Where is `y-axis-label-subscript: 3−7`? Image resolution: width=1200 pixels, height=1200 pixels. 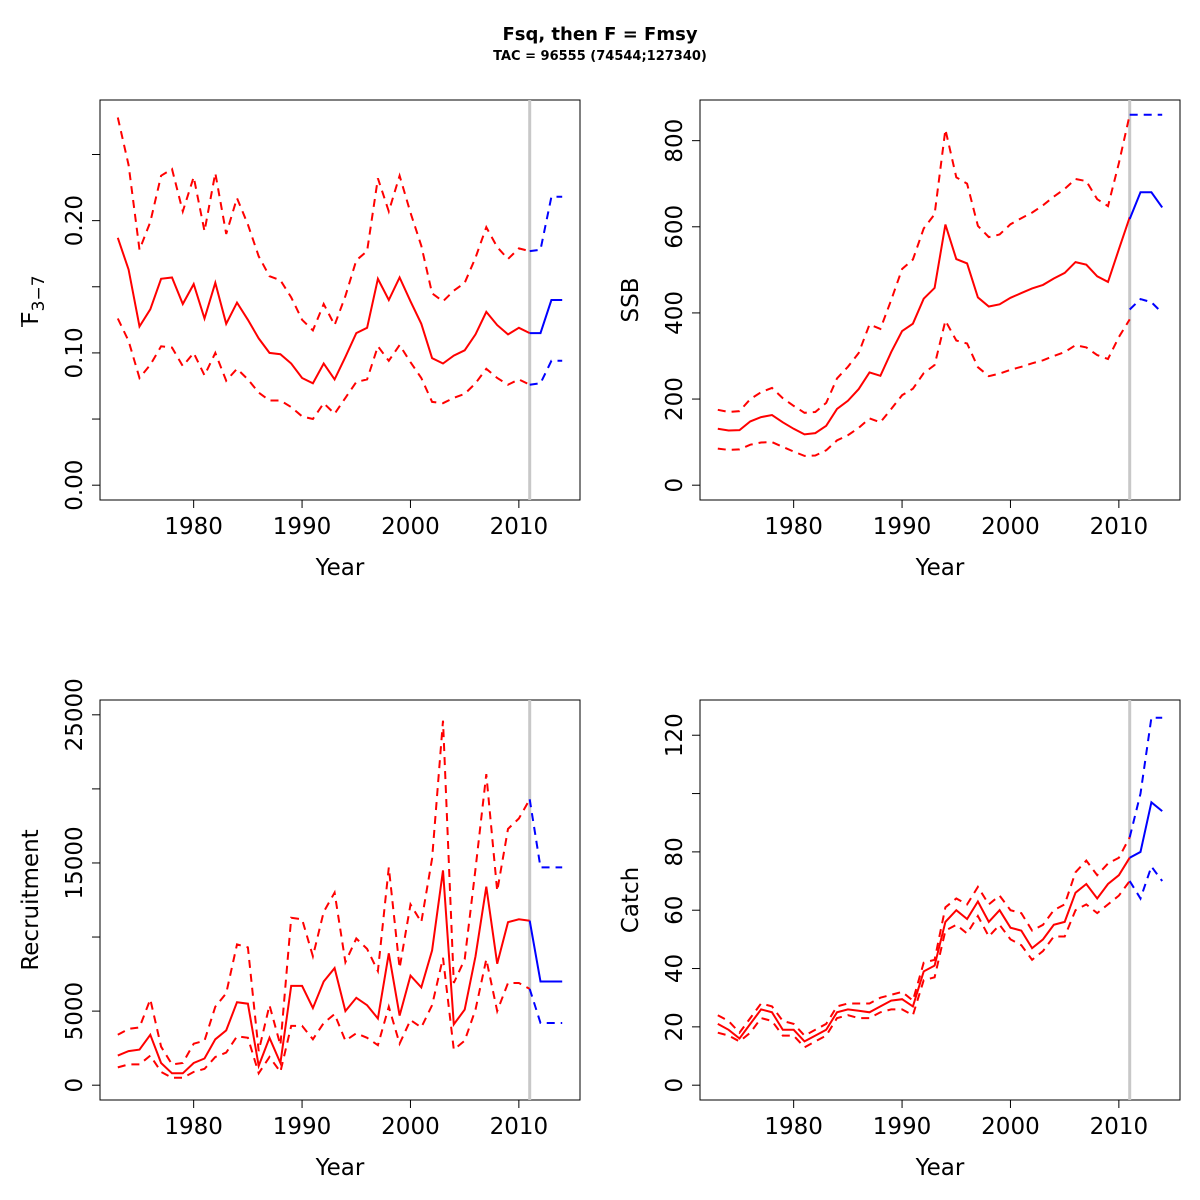
y-axis-label-subscript: 3−7 is located at coordinates (39, 293).